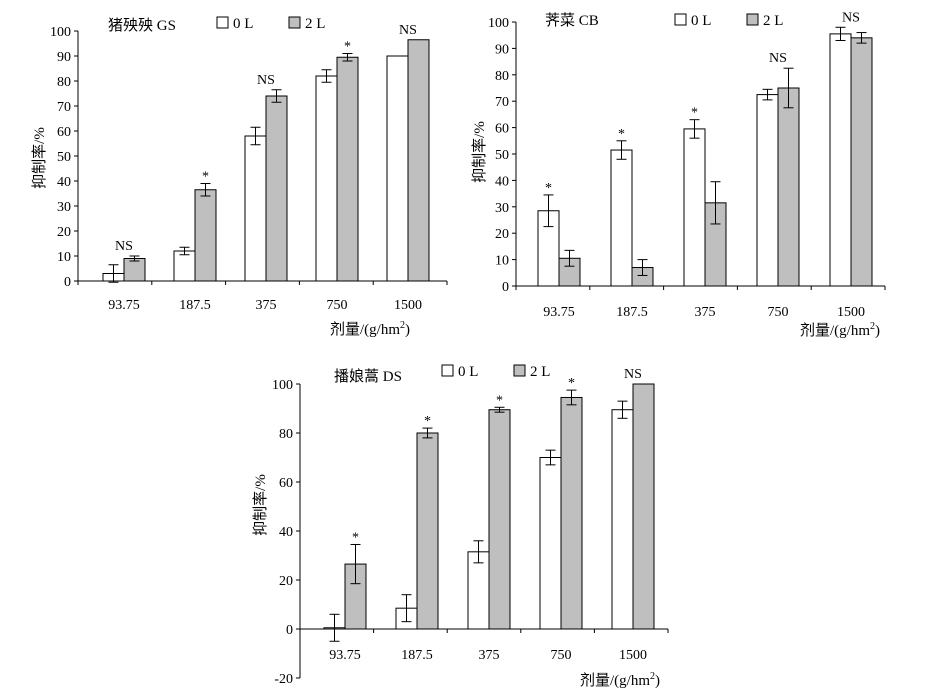 This screenshot has width=925, height=692. I want to click on panel-title: 播娘蒿 DS, so click(368, 376).